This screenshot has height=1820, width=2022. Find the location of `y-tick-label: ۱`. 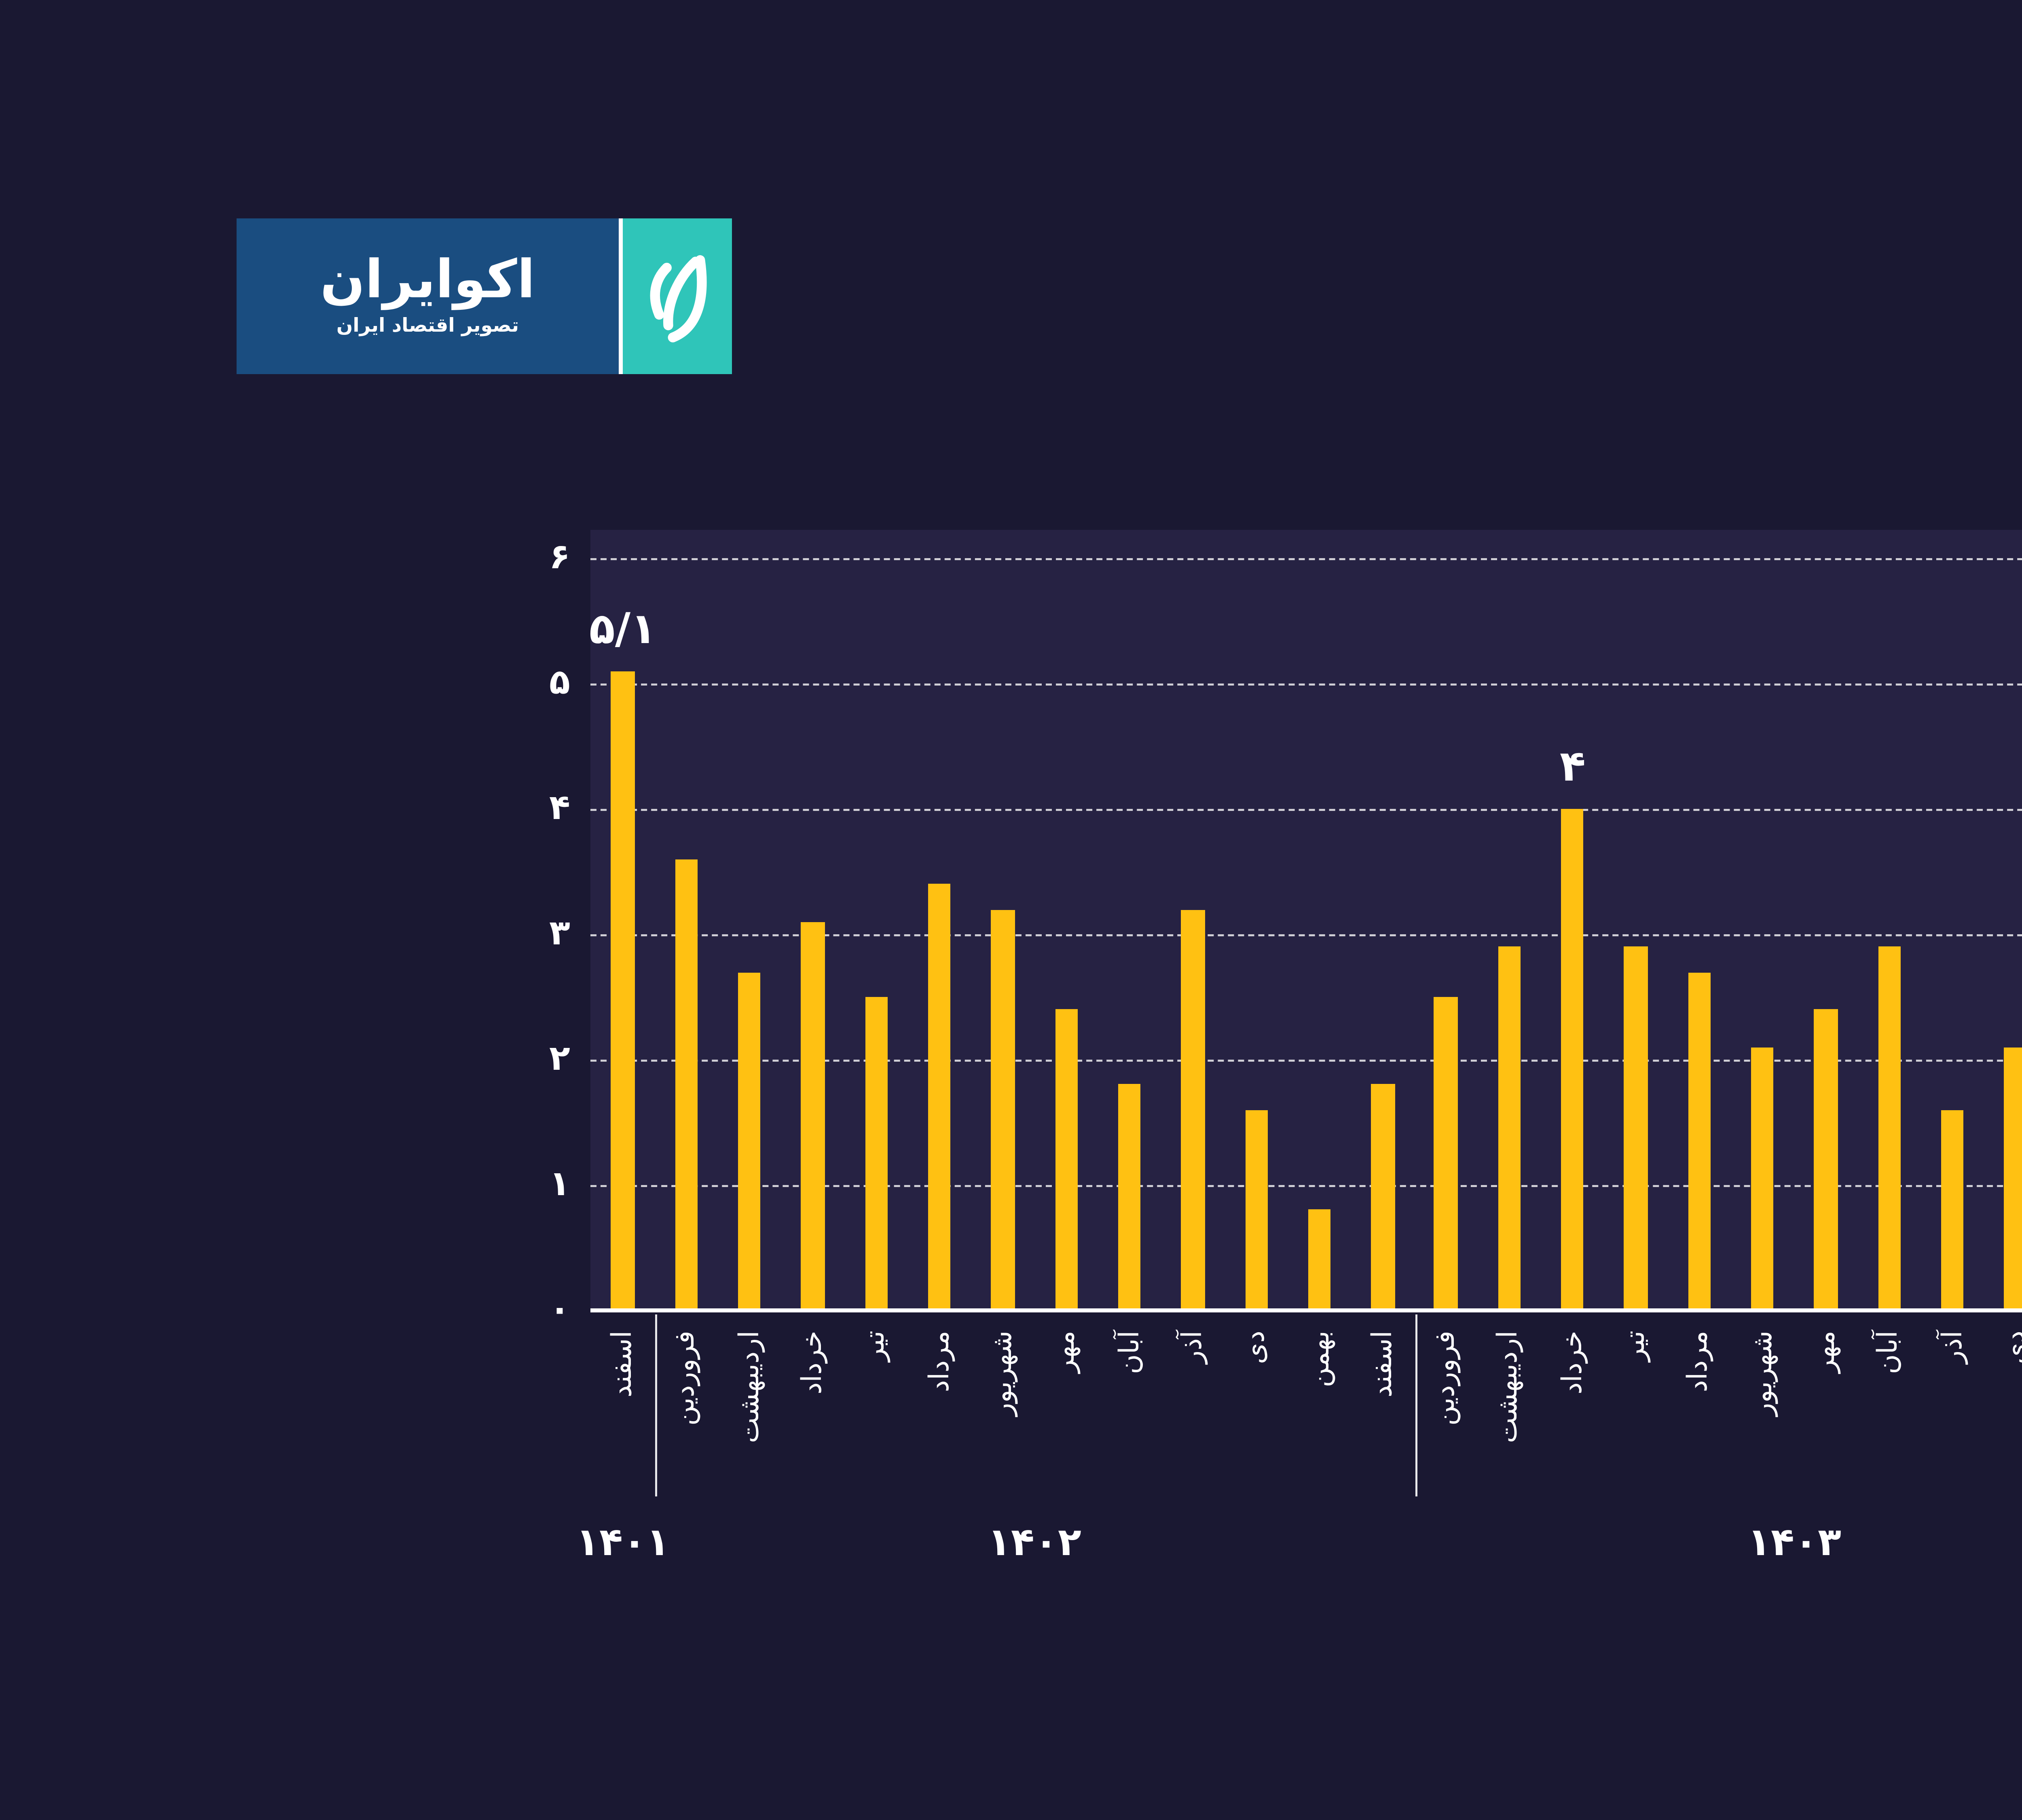

y-tick-label: ۱ is located at coordinates (559, 1185).